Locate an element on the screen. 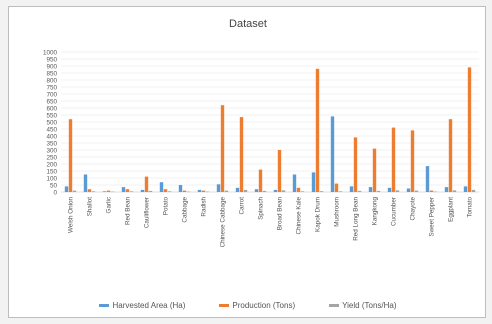  x-tick-label: Chinese Kale is located at coordinates (299, 216).